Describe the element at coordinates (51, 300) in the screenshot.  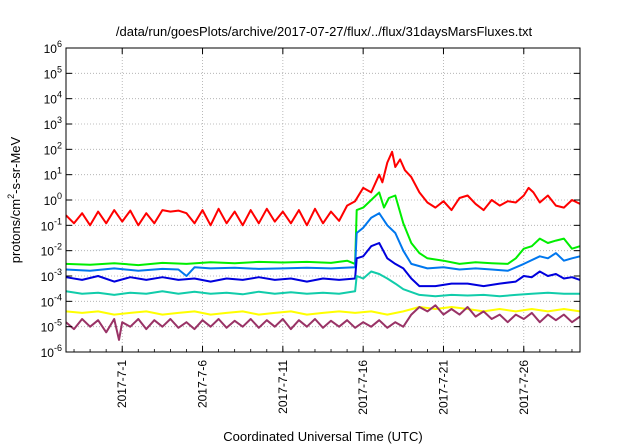
I see `y-tick-label: 10⁻⁴` at that location.